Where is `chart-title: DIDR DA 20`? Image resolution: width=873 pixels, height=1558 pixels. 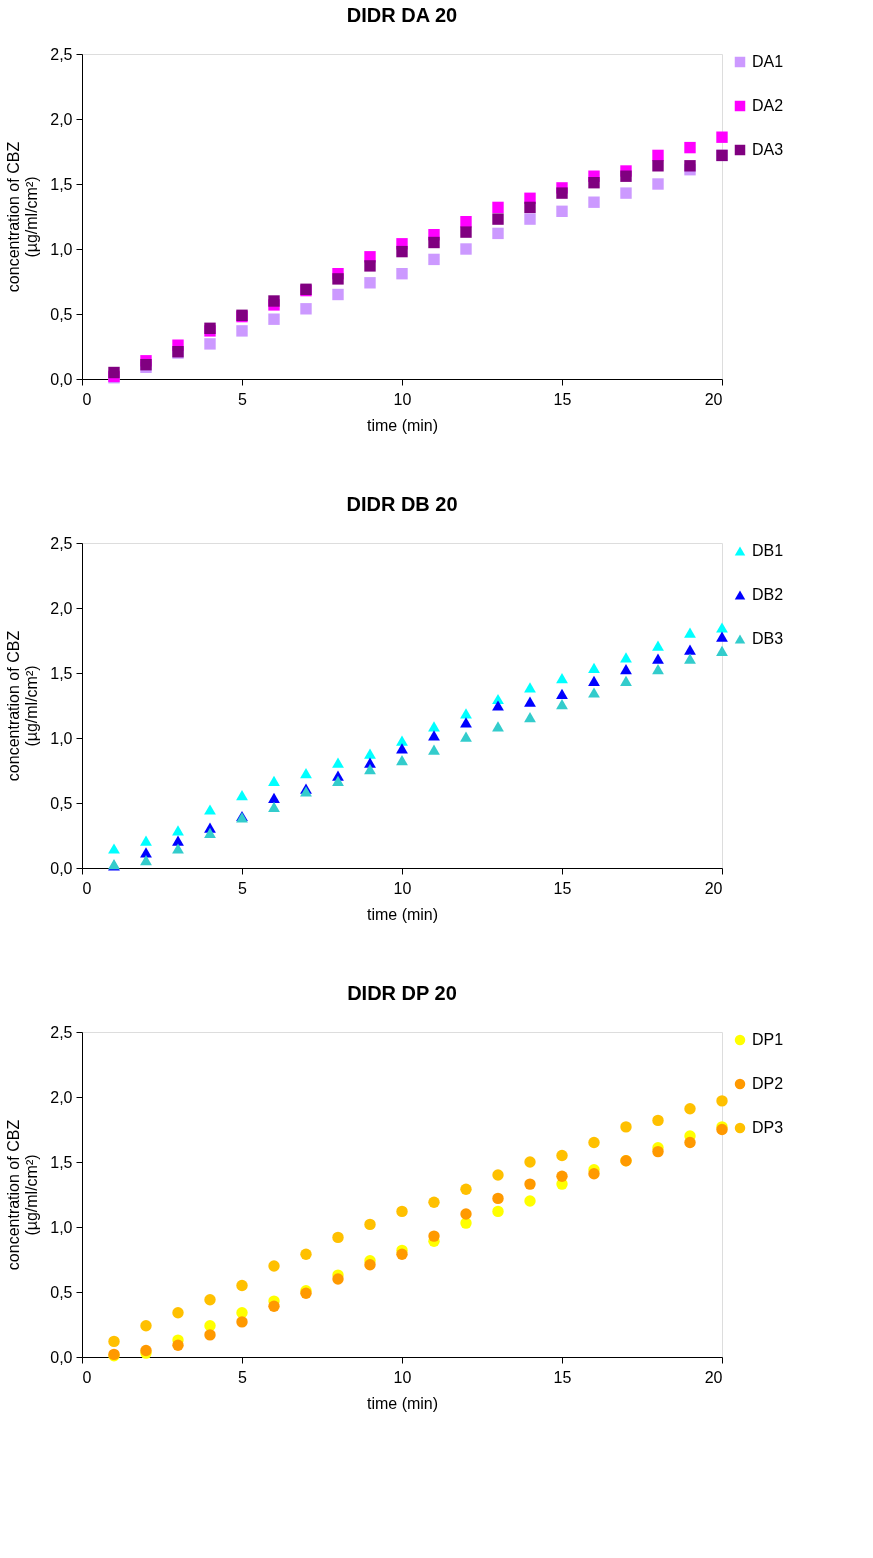 chart-title: DIDR DA 20 is located at coordinates (402, 15).